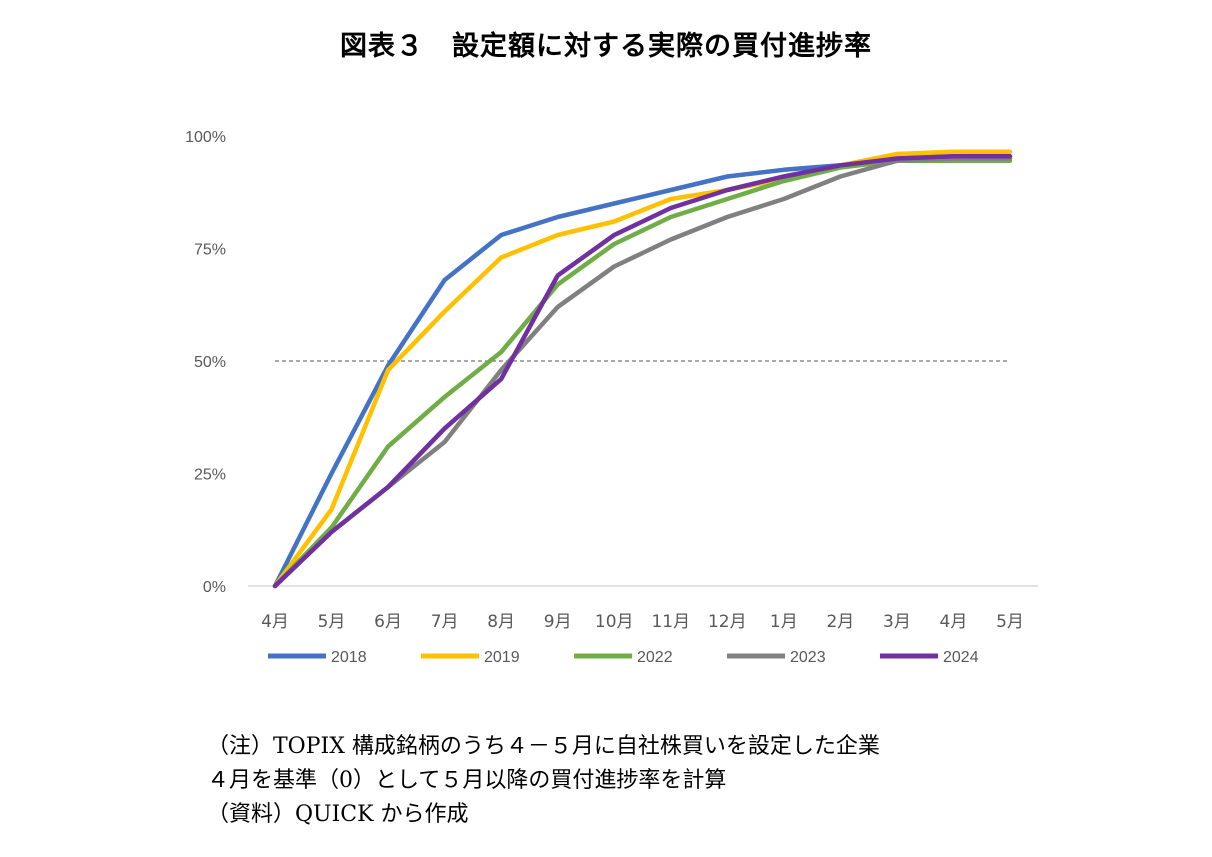 The height and width of the screenshot is (857, 1212). Describe the element at coordinates (205, 137) in the screenshot. I see `y-tick-label: 100%` at that location.